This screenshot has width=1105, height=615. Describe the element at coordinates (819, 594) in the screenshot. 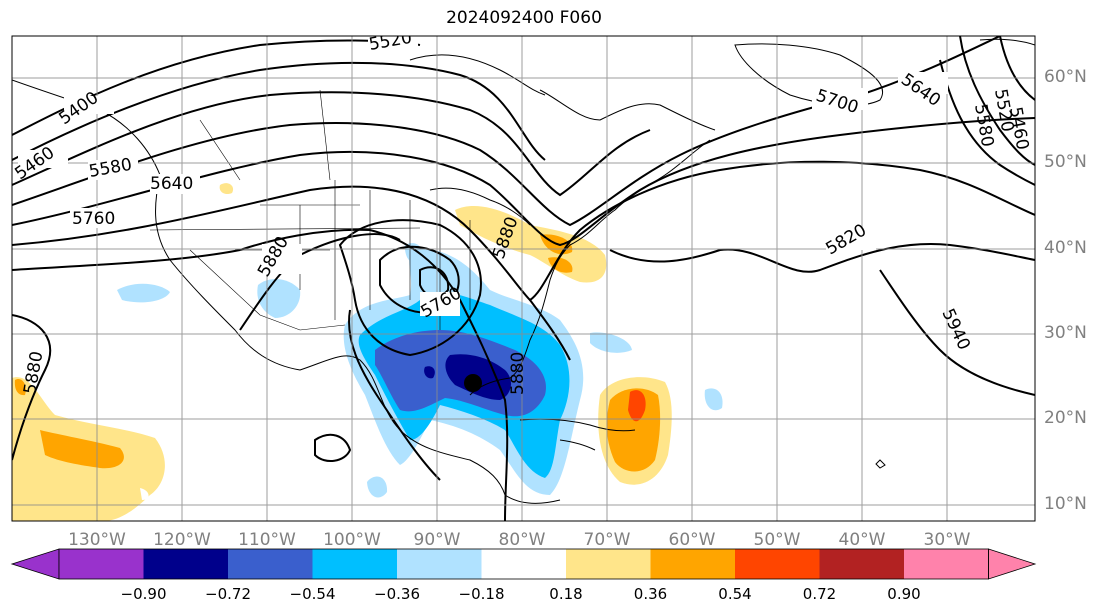

I see `colorbar-tick: 0.72` at that location.